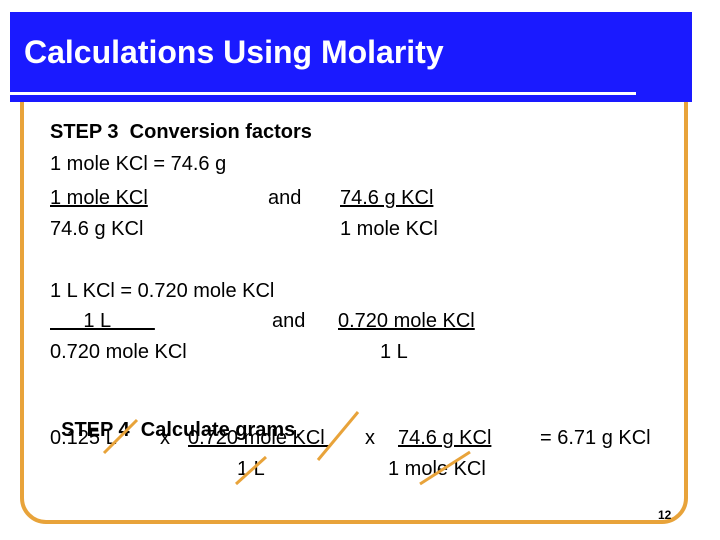  What do you see at coordinates (83, 438) in the screenshot?
I see `given-volume: 0.125 L` at bounding box center [83, 438].